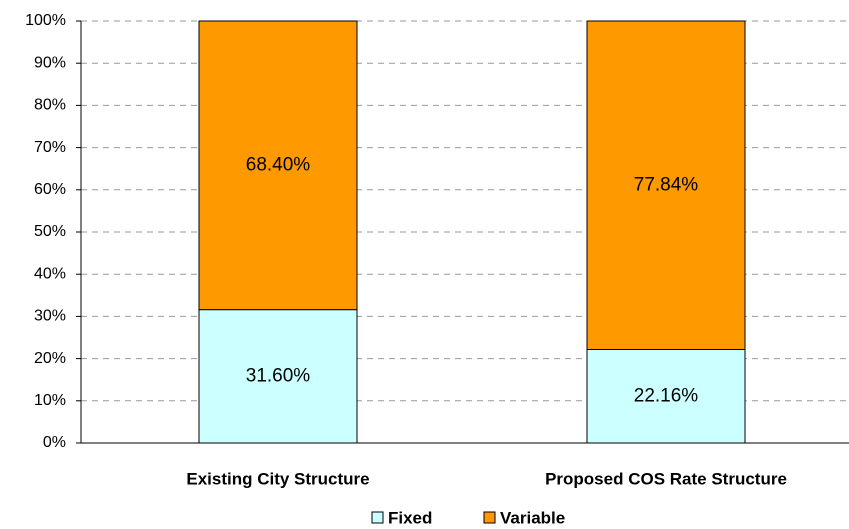  Describe the element at coordinates (666, 395) in the screenshot. I see `data-label: 22.16%` at that location.